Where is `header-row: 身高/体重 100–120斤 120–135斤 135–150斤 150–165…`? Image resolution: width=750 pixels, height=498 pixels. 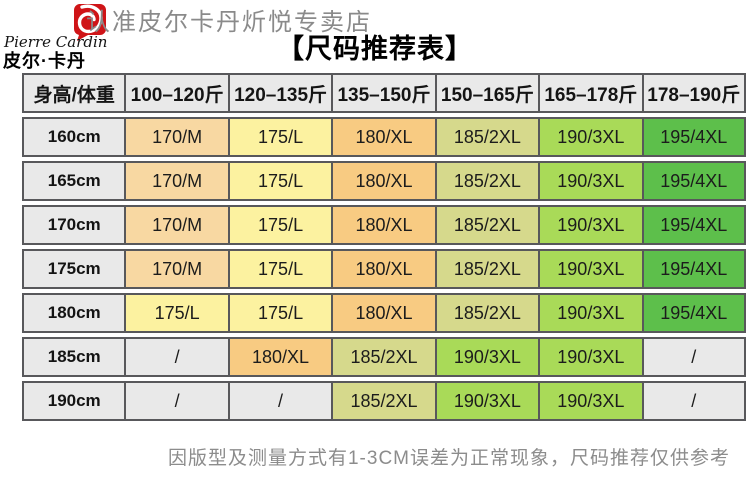
header-row: 身高/体重 100–120斤 120–135斤 135–150斤 150–165… is located at coordinates (384, 93).